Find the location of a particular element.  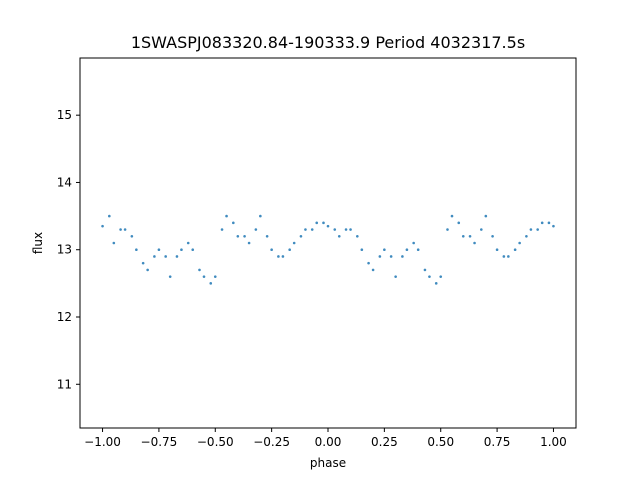

x-tick-label: 0.50 is located at coordinates (440, 442).